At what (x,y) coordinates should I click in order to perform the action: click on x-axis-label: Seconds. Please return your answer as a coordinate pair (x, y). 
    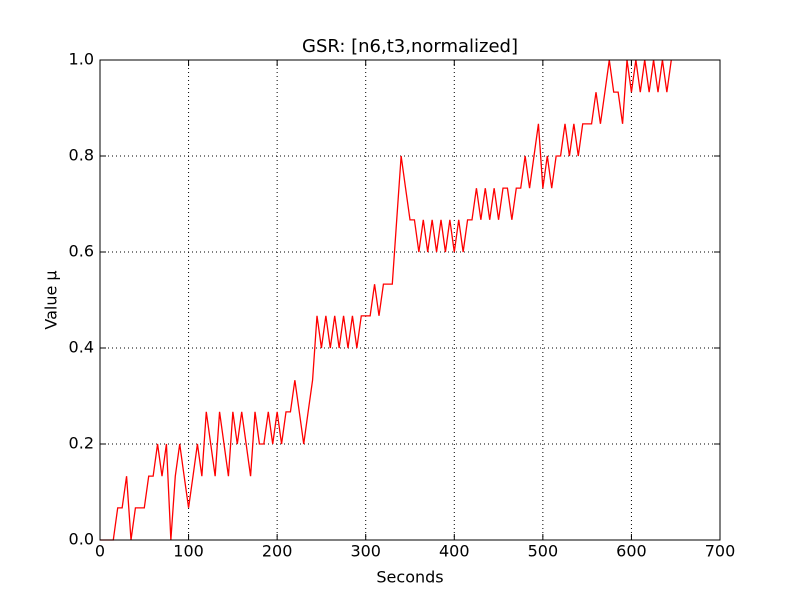
    Looking at the image, I should click on (409, 577).